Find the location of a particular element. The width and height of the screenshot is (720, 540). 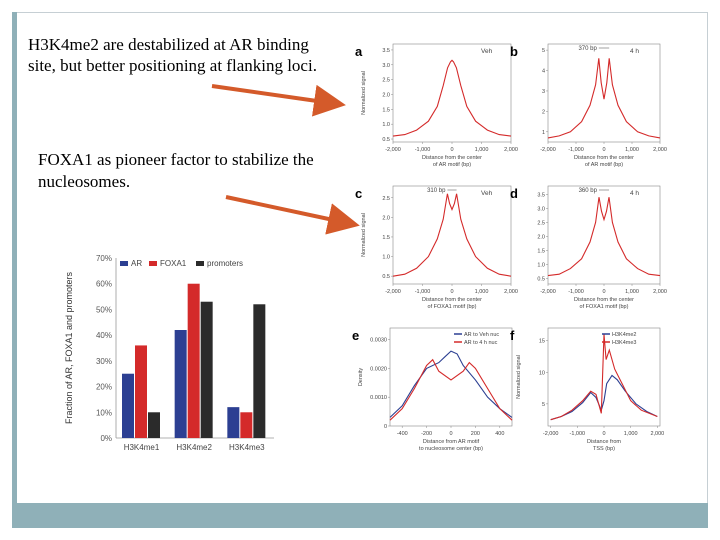

panel-f-x-tick: 1,000 is located at coordinates (631, 434).